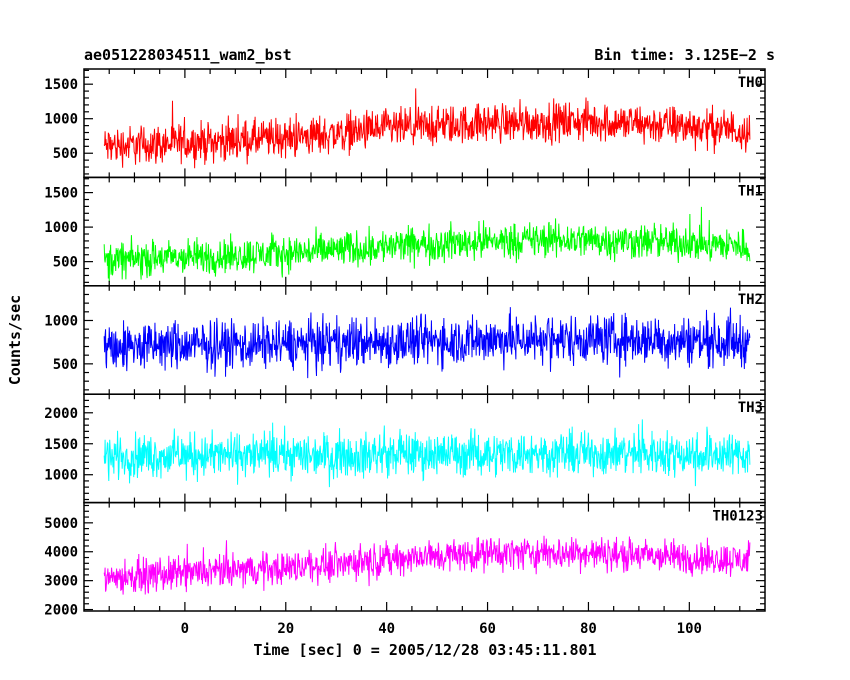 This screenshot has height=680, width=850. Describe the element at coordinates (61, 582) in the screenshot. I see `y-tick-label: 3000` at that location.